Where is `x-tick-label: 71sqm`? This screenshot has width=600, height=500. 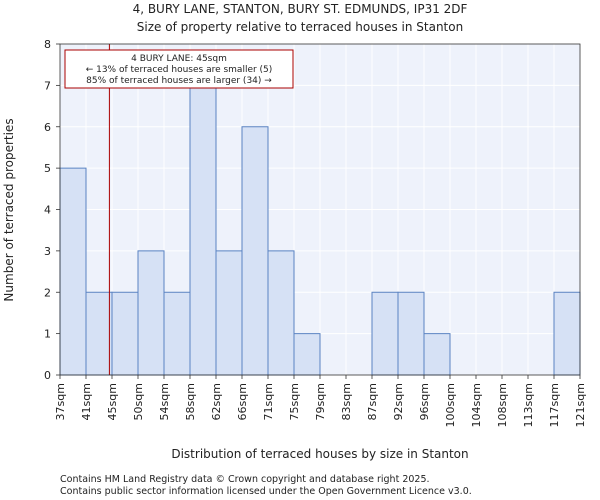 x-tick-label: 71sqm is located at coordinates (268, 401).